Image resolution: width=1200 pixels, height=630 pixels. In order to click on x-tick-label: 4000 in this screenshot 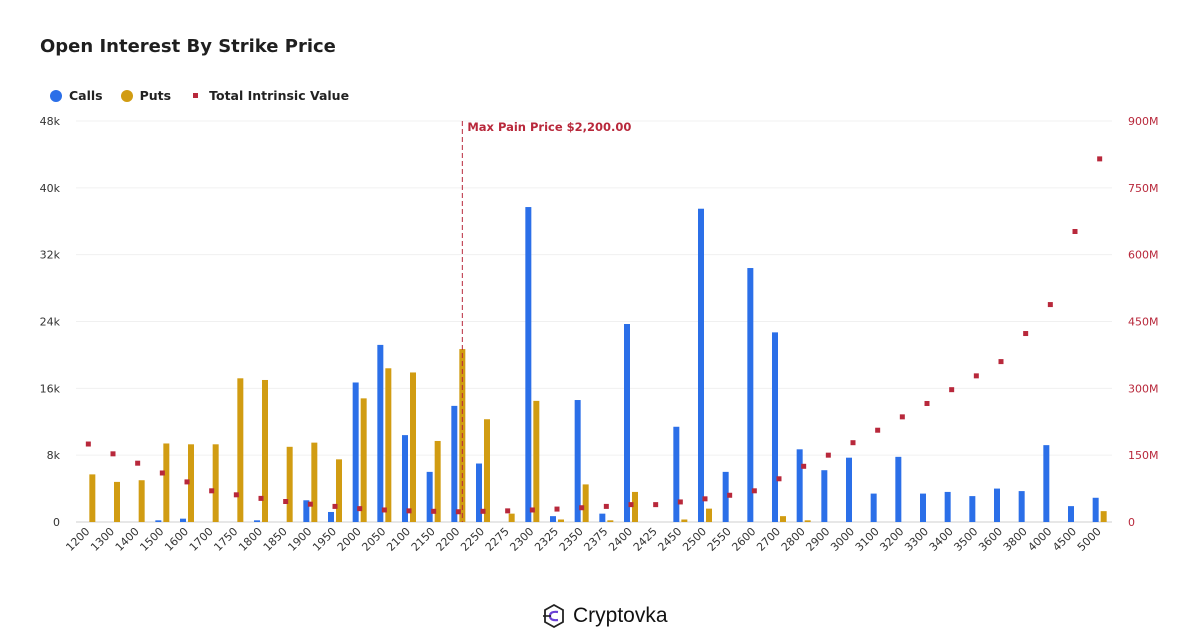, I will do `click(1039, 539)`.